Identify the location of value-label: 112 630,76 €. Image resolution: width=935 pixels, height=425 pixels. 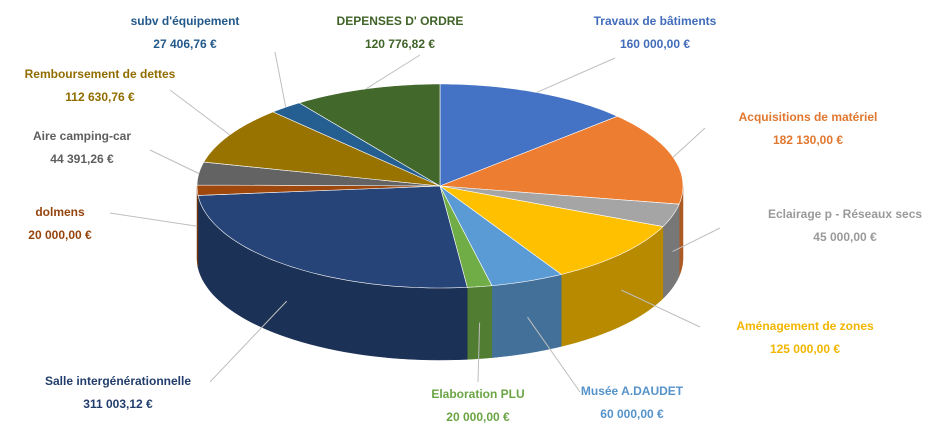
(100, 97).